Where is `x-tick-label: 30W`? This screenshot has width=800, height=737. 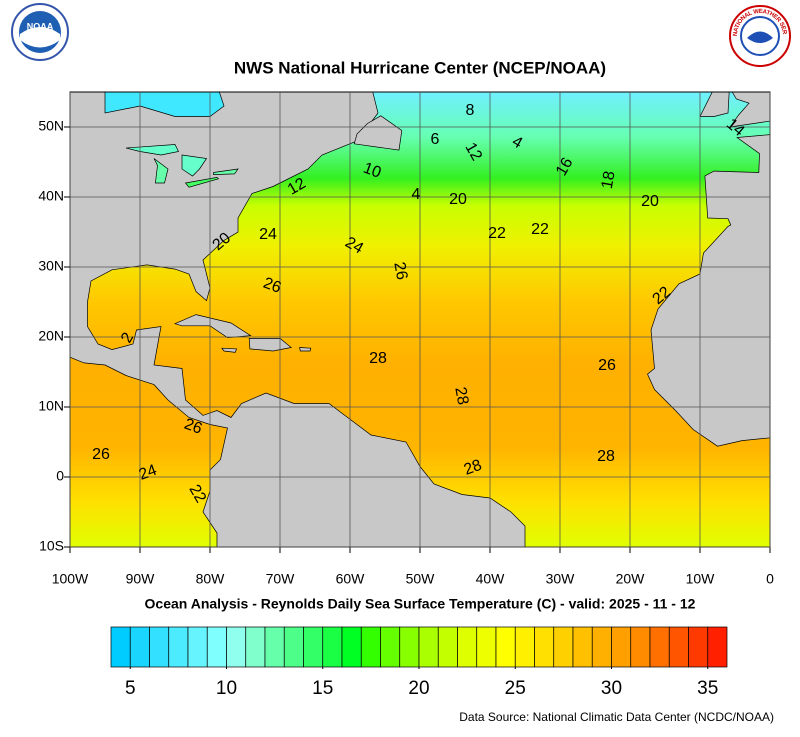 x-tick-label: 30W is located at coordinates (561, 579).